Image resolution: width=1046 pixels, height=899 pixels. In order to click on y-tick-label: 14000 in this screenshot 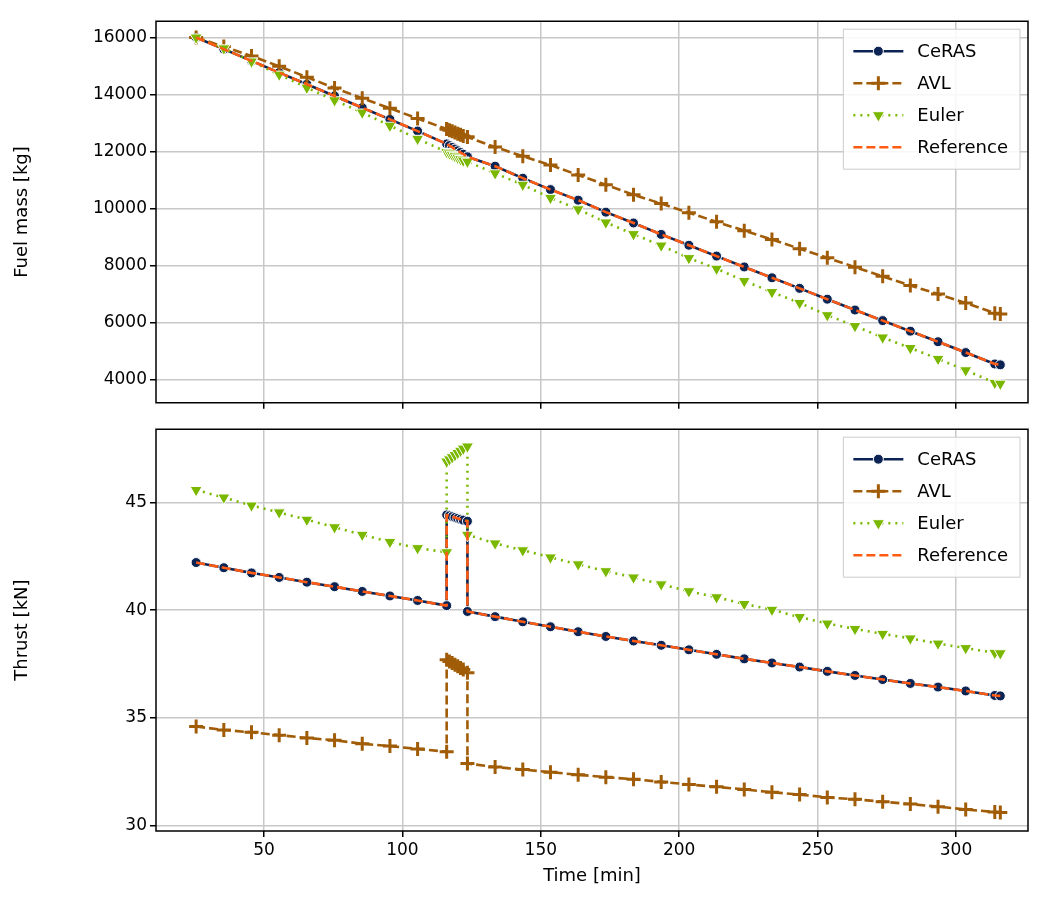, I will do `click(119, 92)`.